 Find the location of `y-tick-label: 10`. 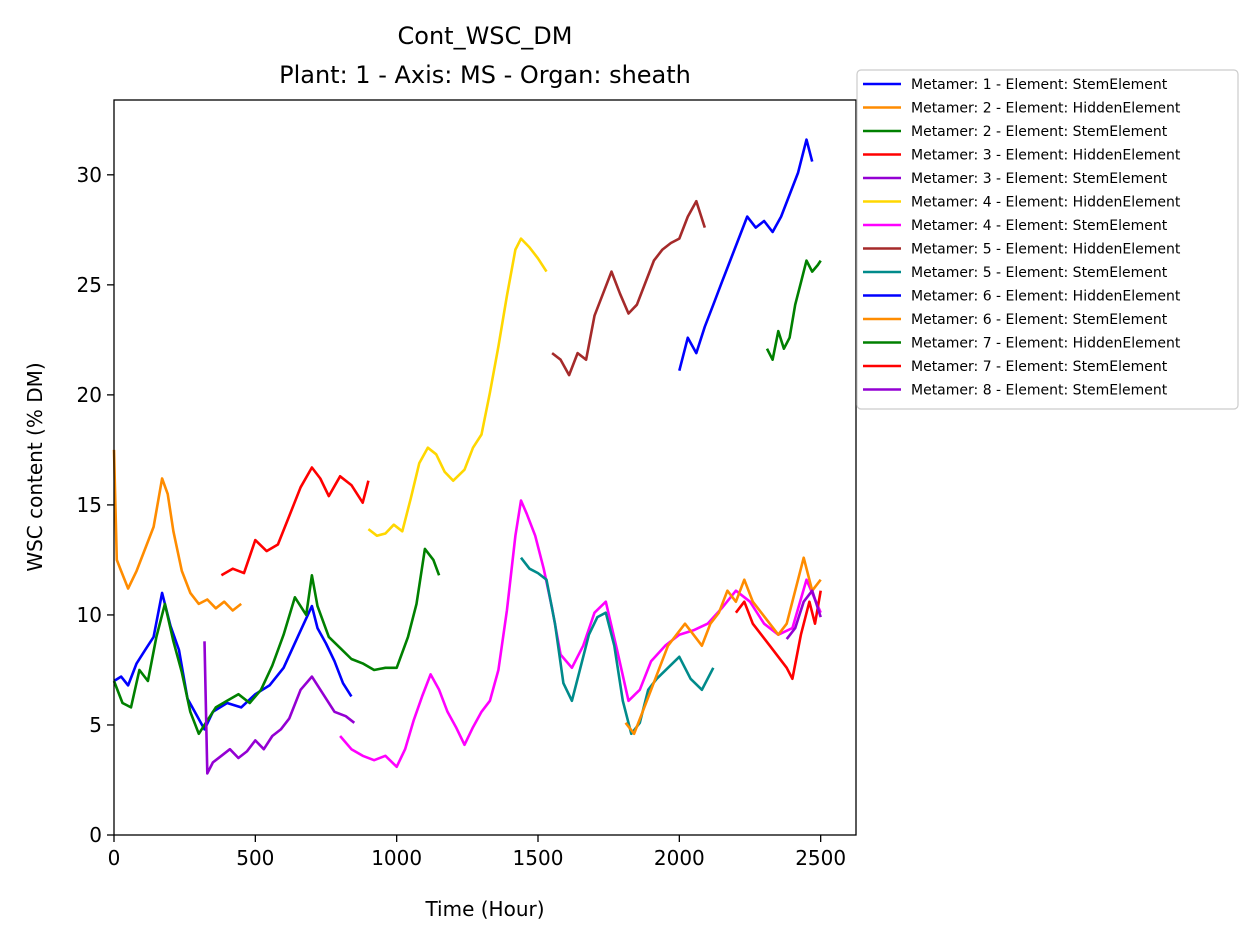

y-tick-label: 10 is located at coordinates (89, 615).